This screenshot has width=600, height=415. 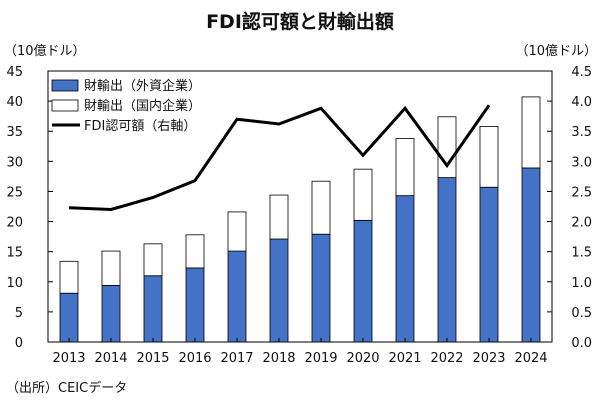 What do you see at coordinates (14, 283) in the screenshot?
I see `y-left-tick-label: 10` at bounding box center [14, 283].